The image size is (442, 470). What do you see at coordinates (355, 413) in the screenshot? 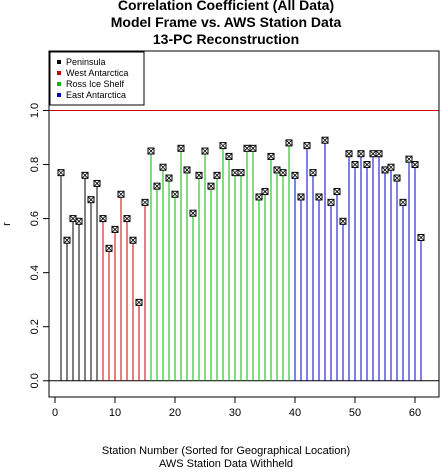
I see `x-tick-label-50: 50` at bounding box center [355, 413].